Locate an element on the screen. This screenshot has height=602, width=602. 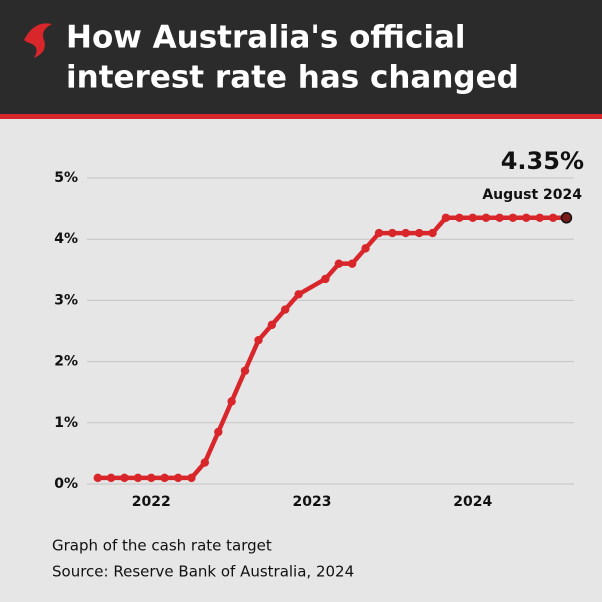
y-tick-label: 1% is located at coordinates (66, 423).